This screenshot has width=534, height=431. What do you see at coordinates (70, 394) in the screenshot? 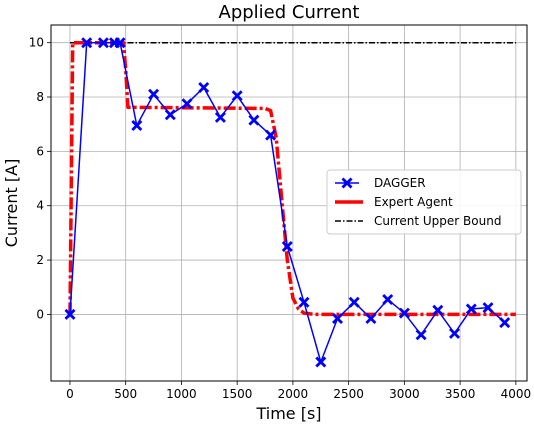
I see `x-tick-label: 0` at bounding box center [70, 394].